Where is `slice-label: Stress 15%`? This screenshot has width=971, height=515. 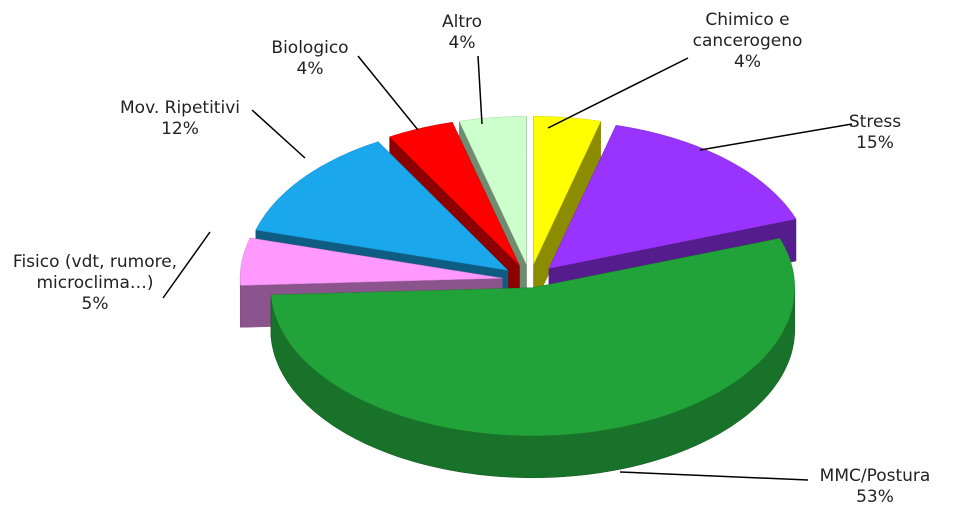 slice-label: Stress 15% is located at coordinates (875, 133).